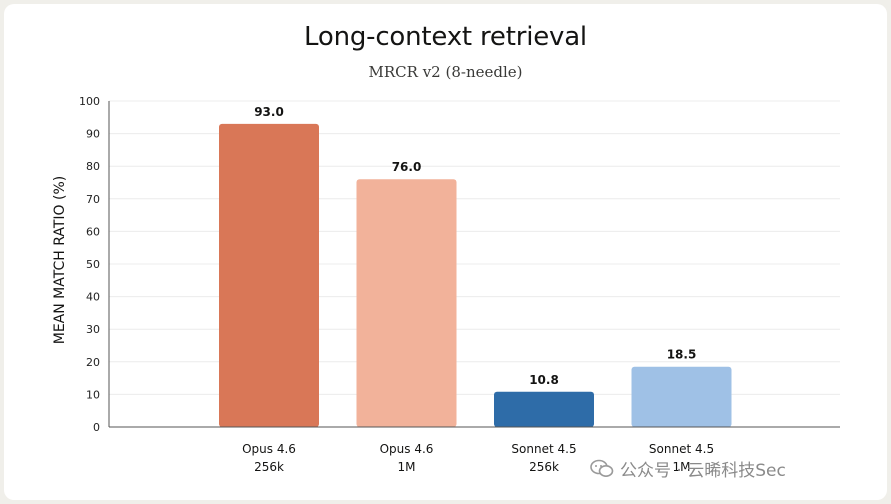 This screenshot has width=891, height=504. I want to click on y-tick-label: 50, so click(93, 264).